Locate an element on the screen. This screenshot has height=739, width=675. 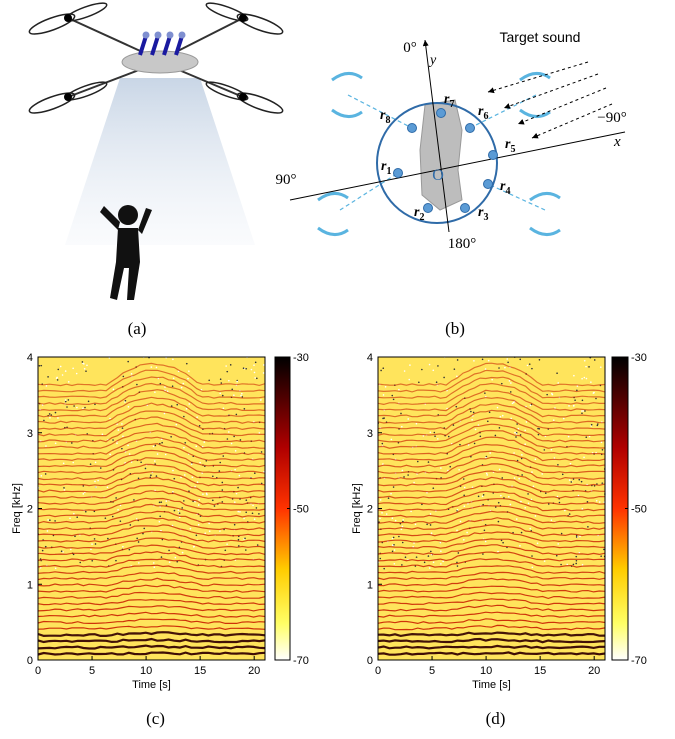
x-axis-label: x is located at coordinates (617, 142).